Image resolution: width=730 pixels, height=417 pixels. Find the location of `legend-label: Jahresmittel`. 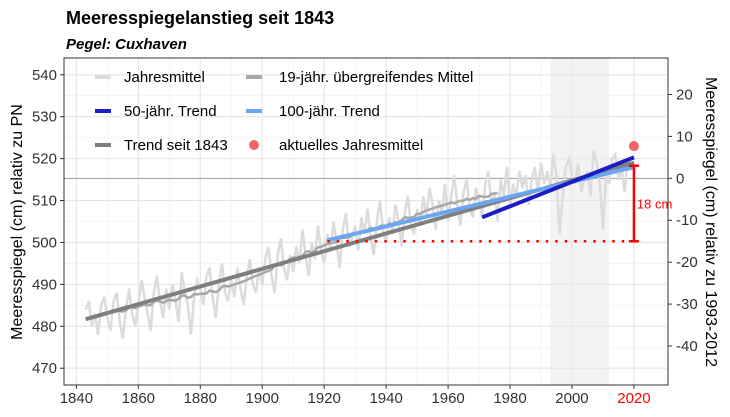

legend-label: Jahresmittel is located at coordinates (164, 77).